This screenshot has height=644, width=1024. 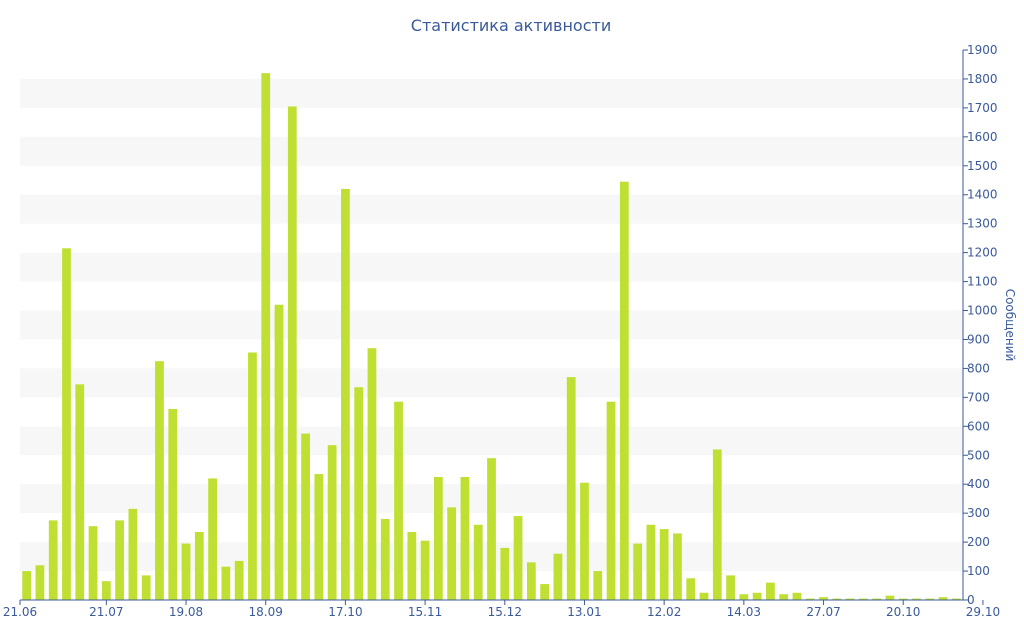 What do you see at coordinates (903, 612) in the screenshot?
I see `x-tick-label: 20.10` at bounding box center [903, 612].